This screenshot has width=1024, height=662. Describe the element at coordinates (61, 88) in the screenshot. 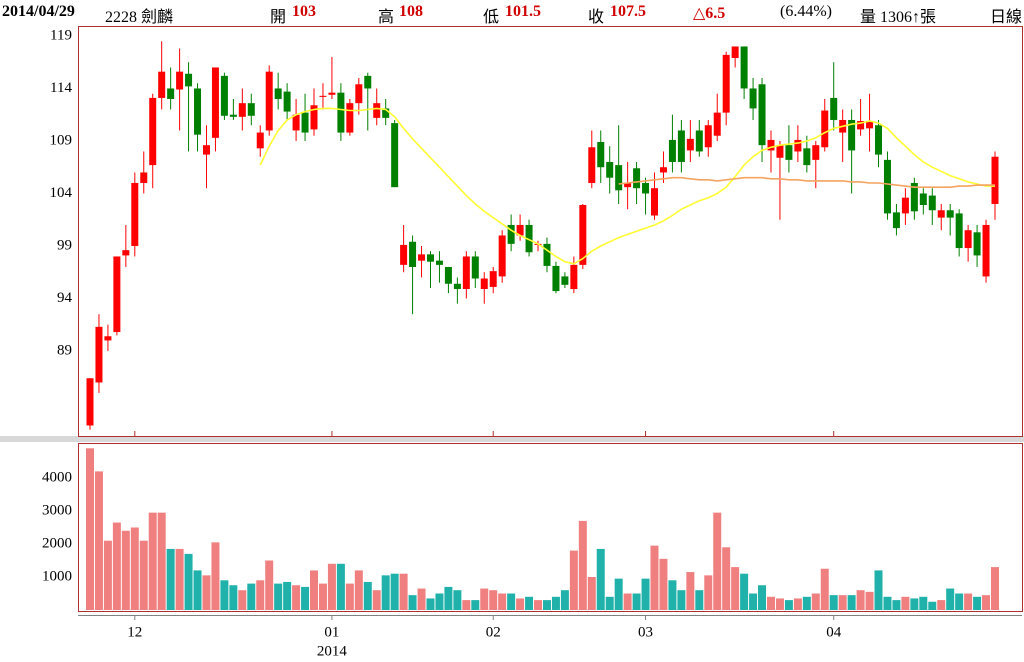

I see `y-tick-label: 114` at that location.